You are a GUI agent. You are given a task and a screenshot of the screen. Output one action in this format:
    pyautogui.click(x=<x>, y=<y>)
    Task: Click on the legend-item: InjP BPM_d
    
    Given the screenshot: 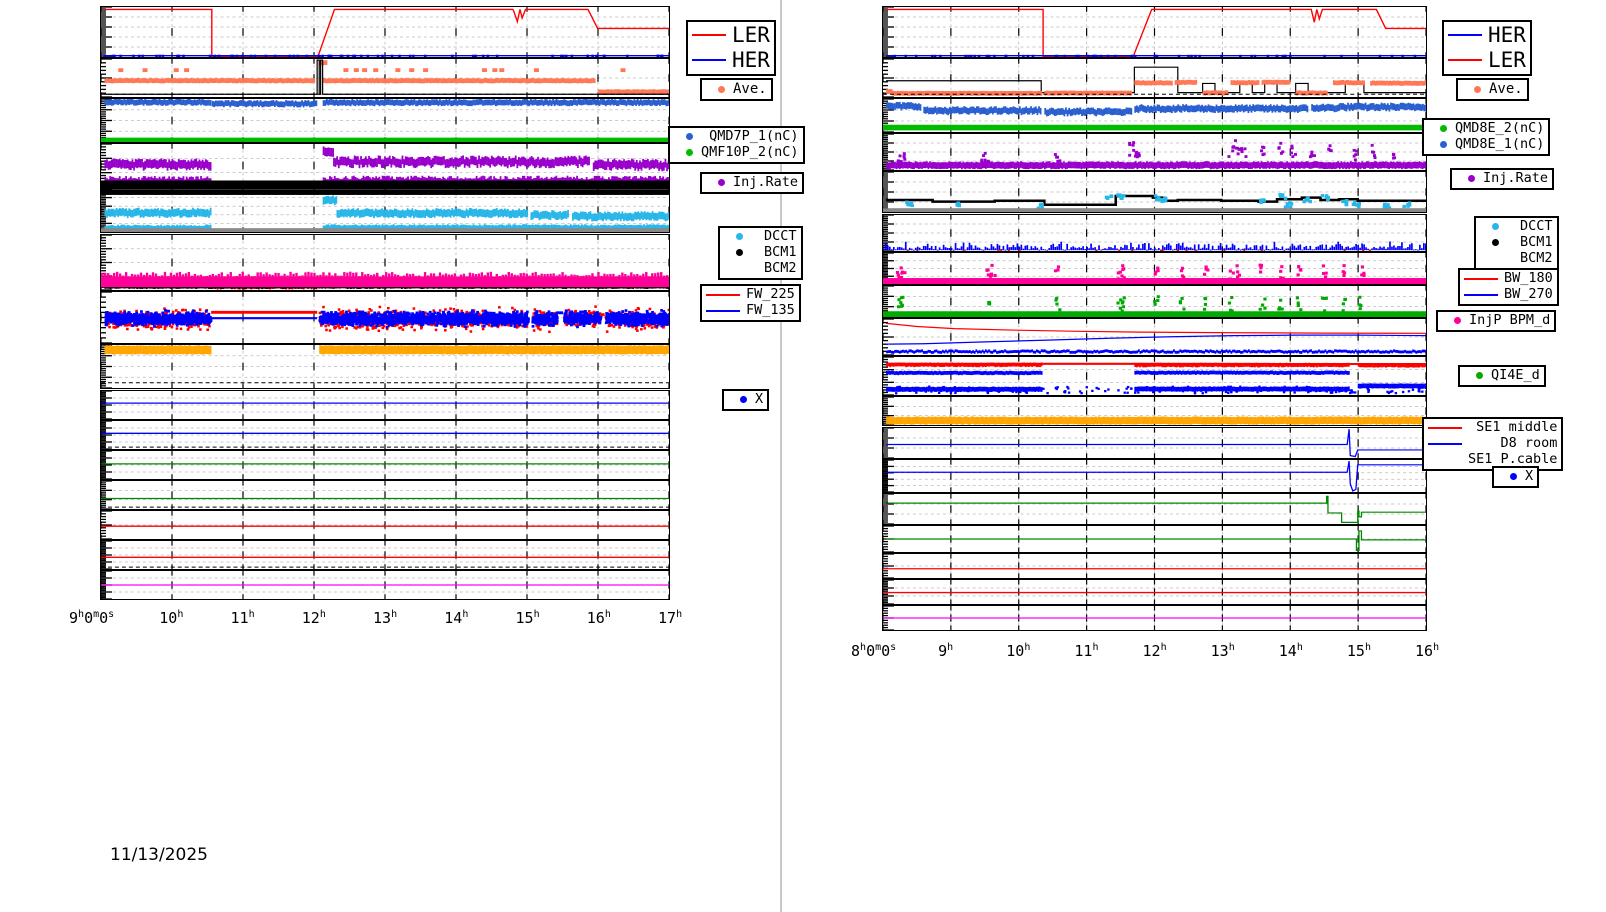 What is the action you would take?
    pyautogui.click(x=1496, y=320)
    